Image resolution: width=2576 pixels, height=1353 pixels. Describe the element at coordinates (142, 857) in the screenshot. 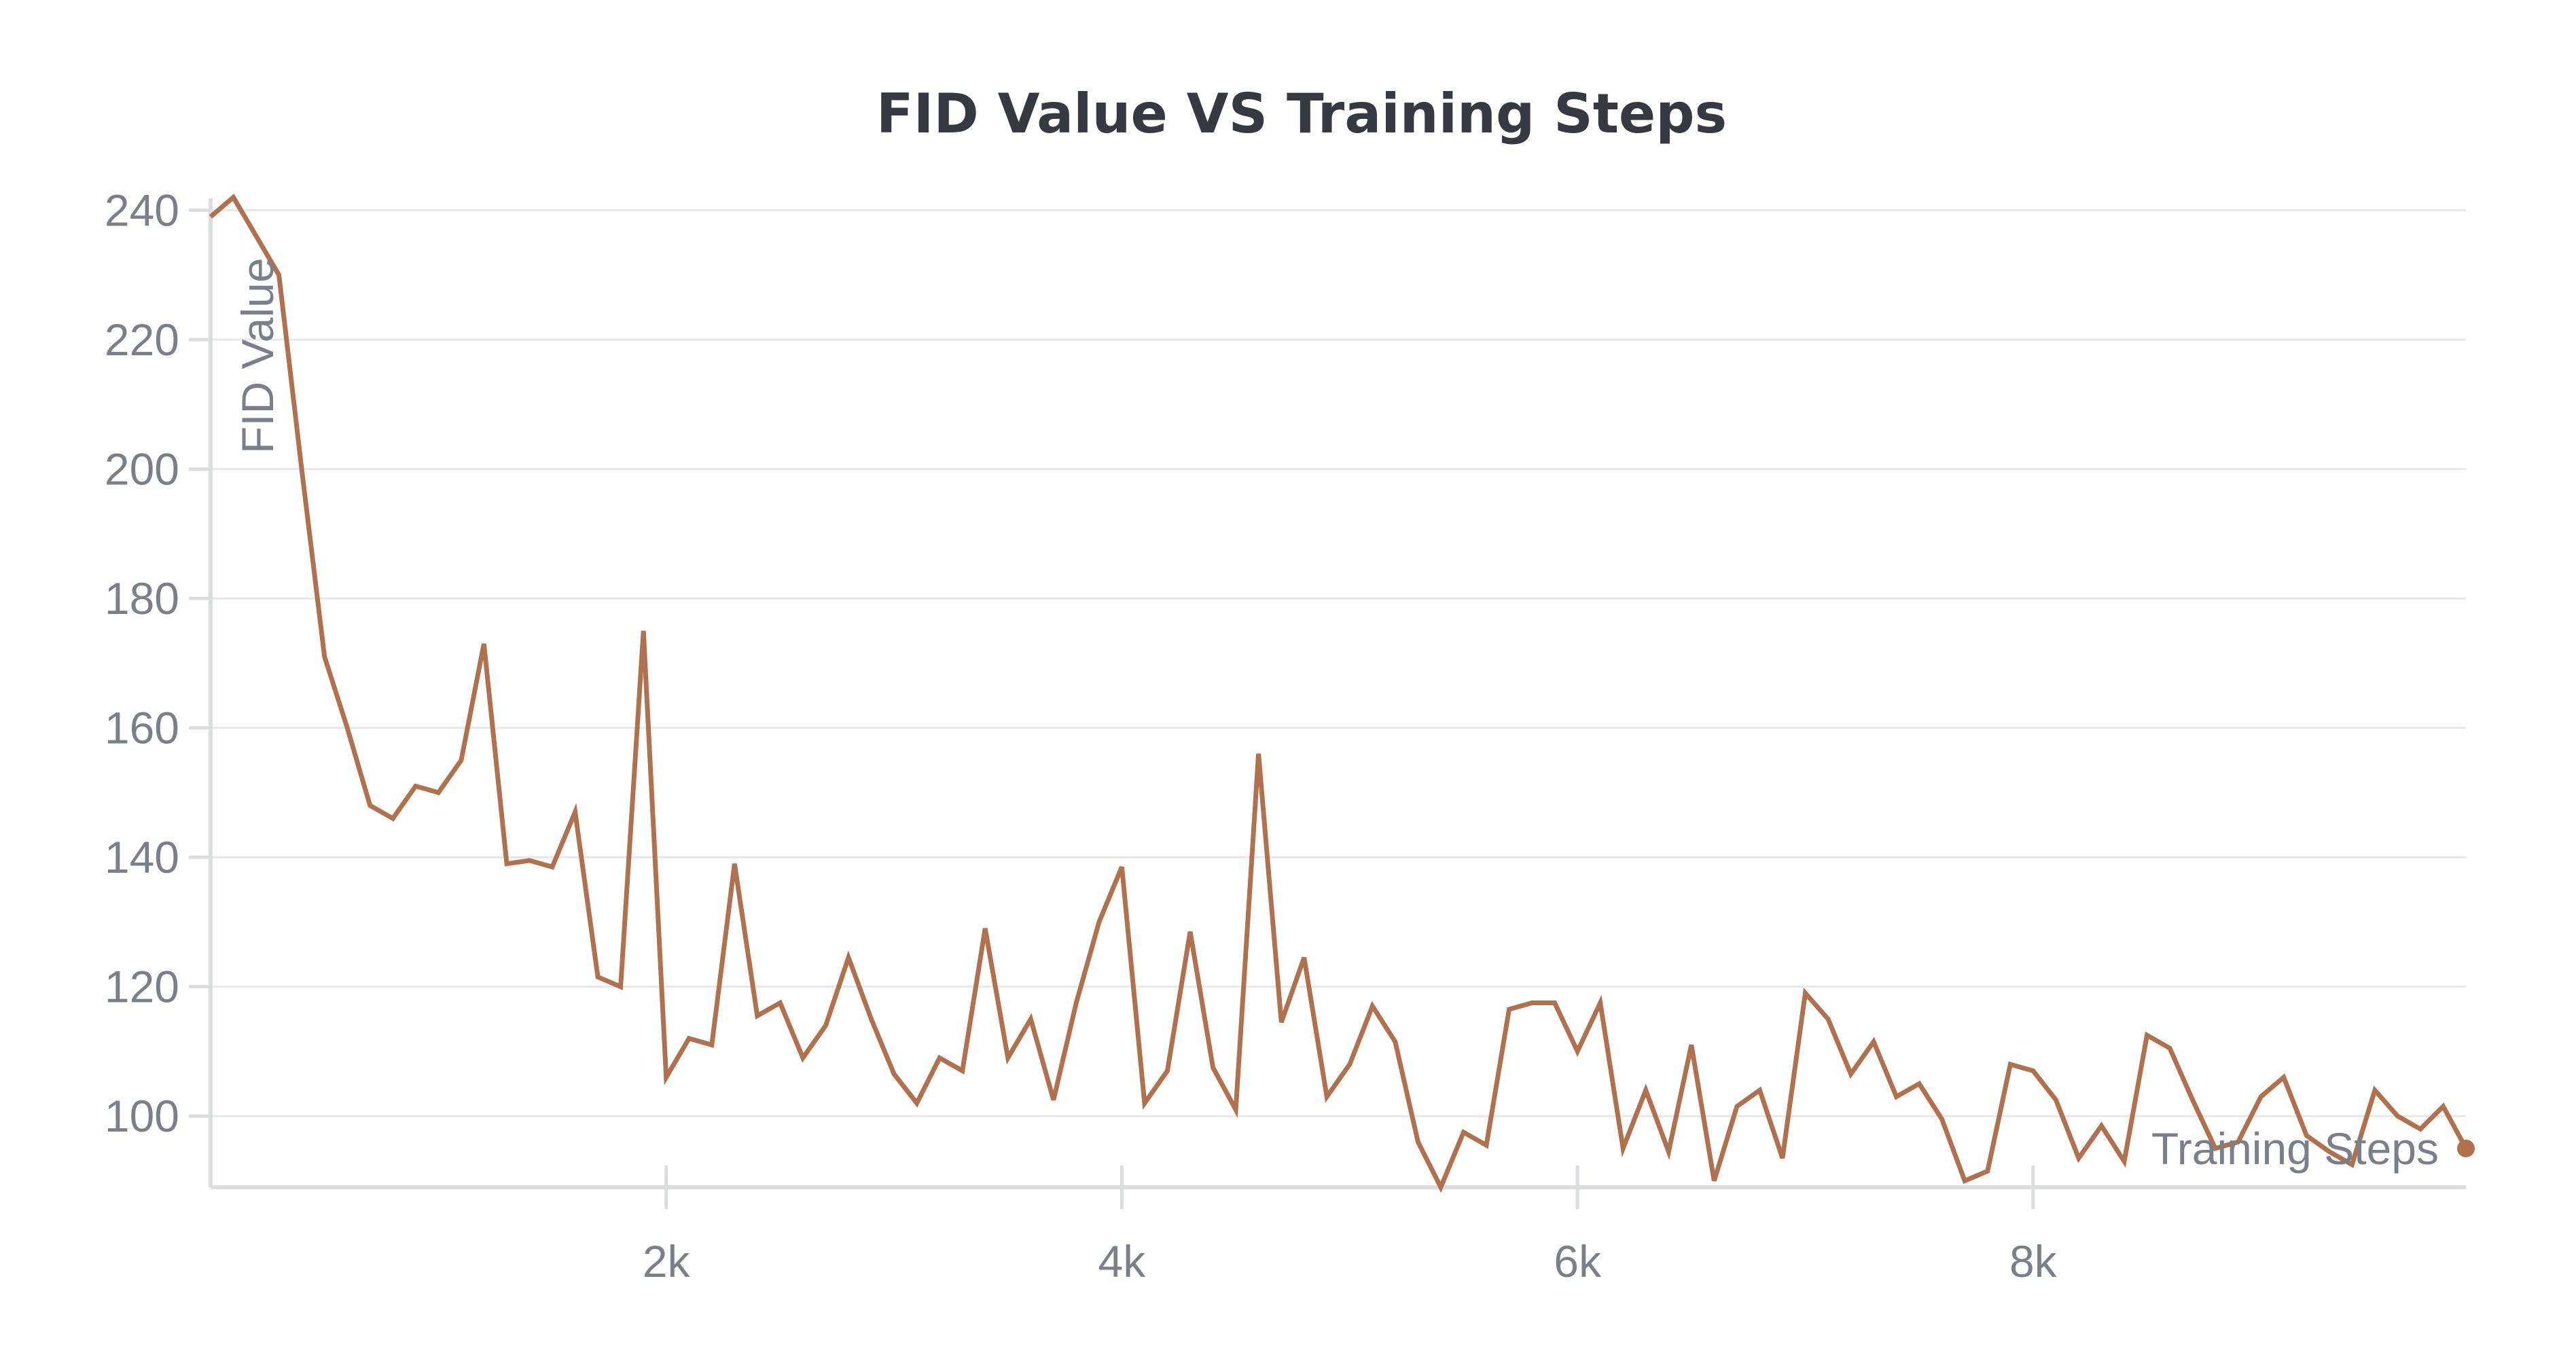

I see `y-tick-label: 140` at that location.